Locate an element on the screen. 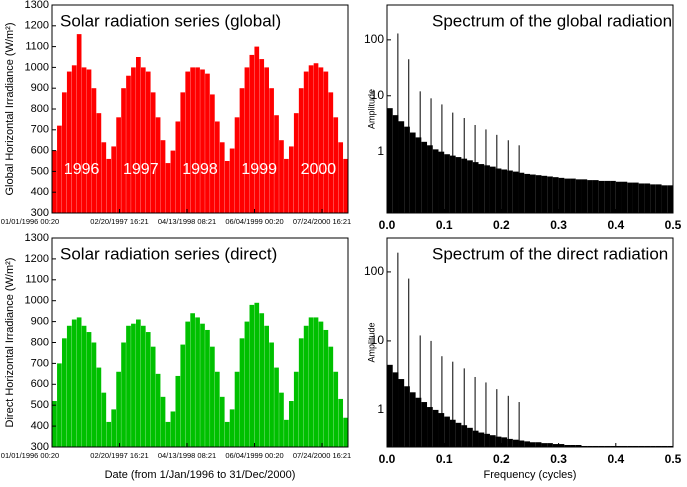  x-tick-label: 01/01/1996 00:20 is located at coordinates (30, 455).